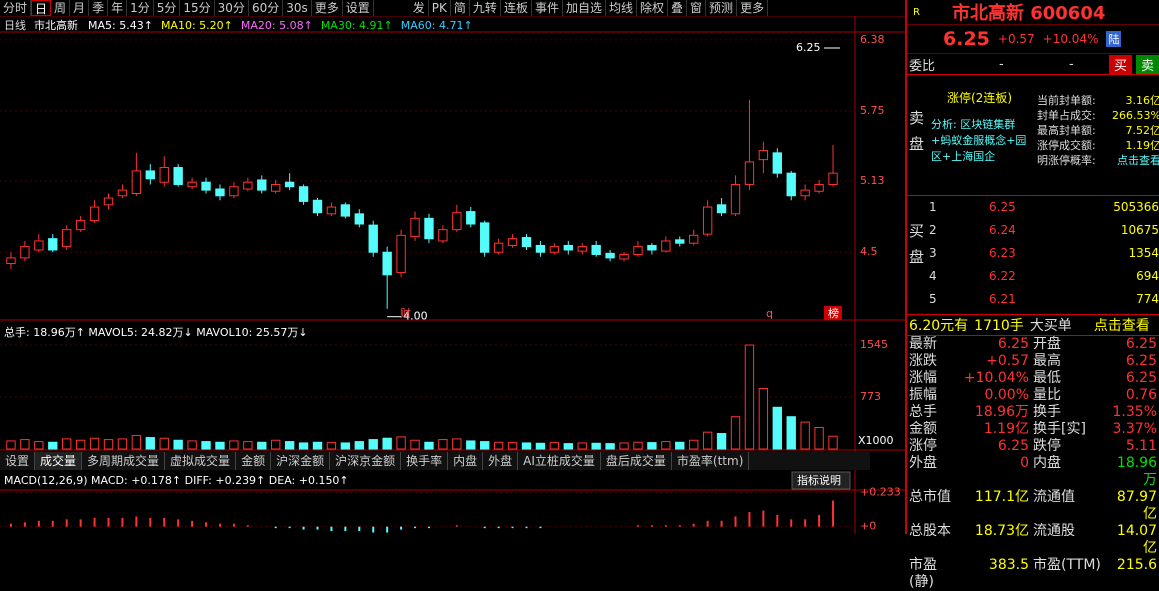  Describe the element at coordinates (979, 97) in the screenshot. I see `status: 涨停(2连板)` at that location.